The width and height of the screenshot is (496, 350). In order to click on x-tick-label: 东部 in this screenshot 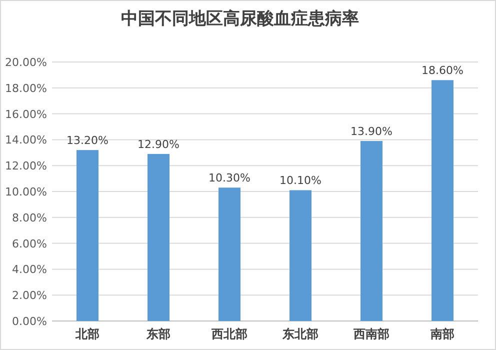, I will do `click(158, 334)`.